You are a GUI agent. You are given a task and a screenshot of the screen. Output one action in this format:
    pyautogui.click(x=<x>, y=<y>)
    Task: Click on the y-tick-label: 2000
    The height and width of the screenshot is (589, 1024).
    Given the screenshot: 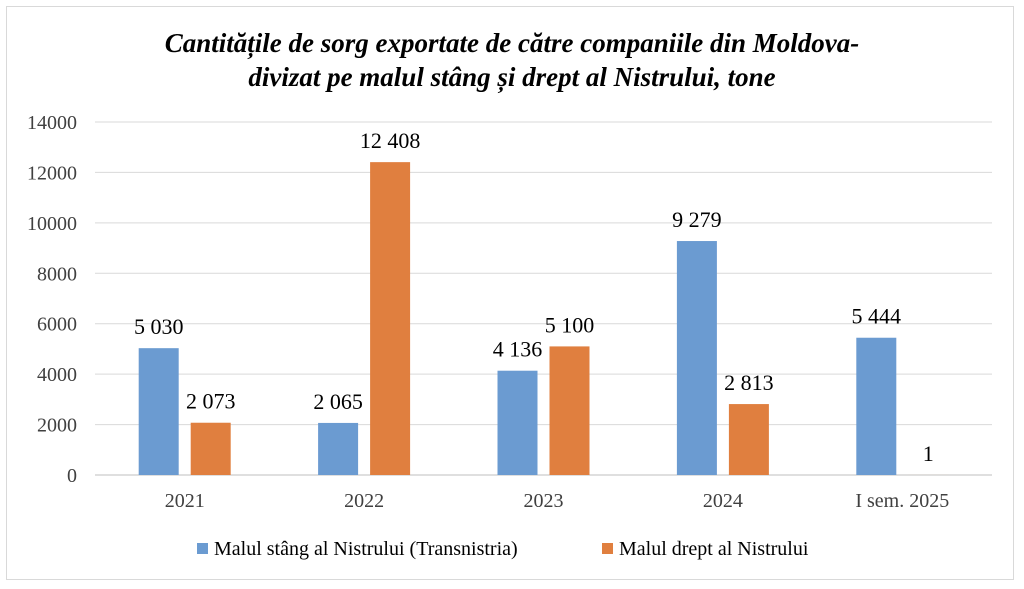 What is the action you would take?
    pyautogui.click(x=57, y=426)
    